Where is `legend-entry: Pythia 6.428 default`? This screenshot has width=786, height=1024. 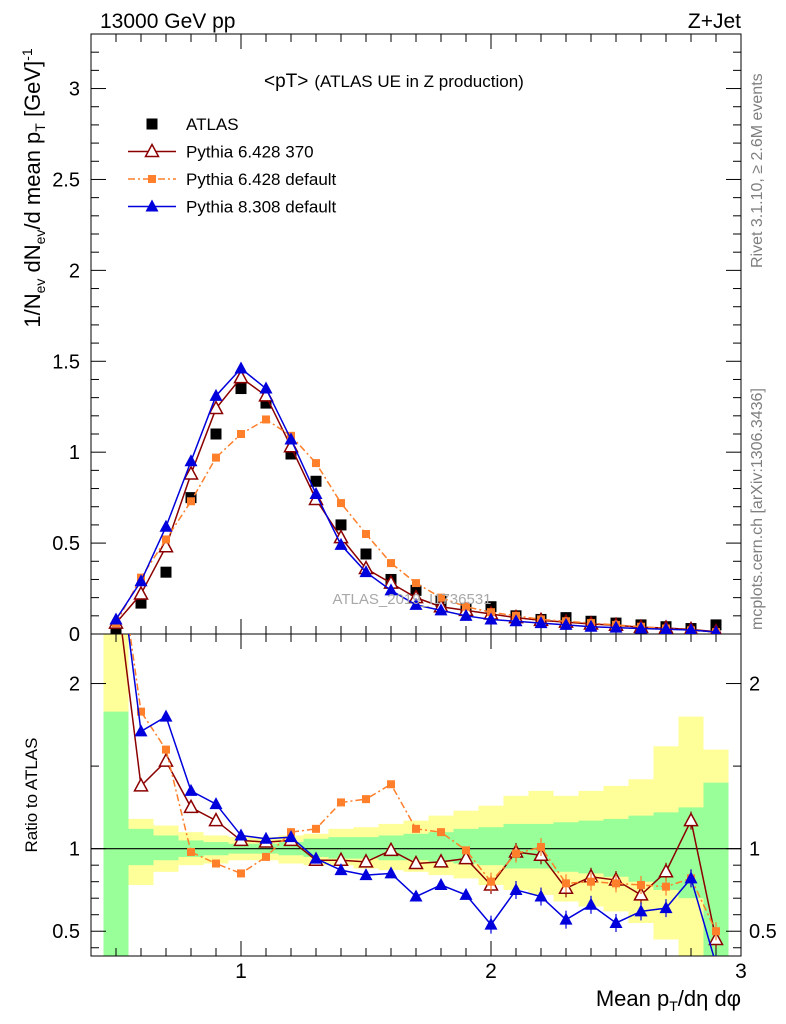 legend-entry: Pythia 6.428 default is located at coordinates (232, 179).